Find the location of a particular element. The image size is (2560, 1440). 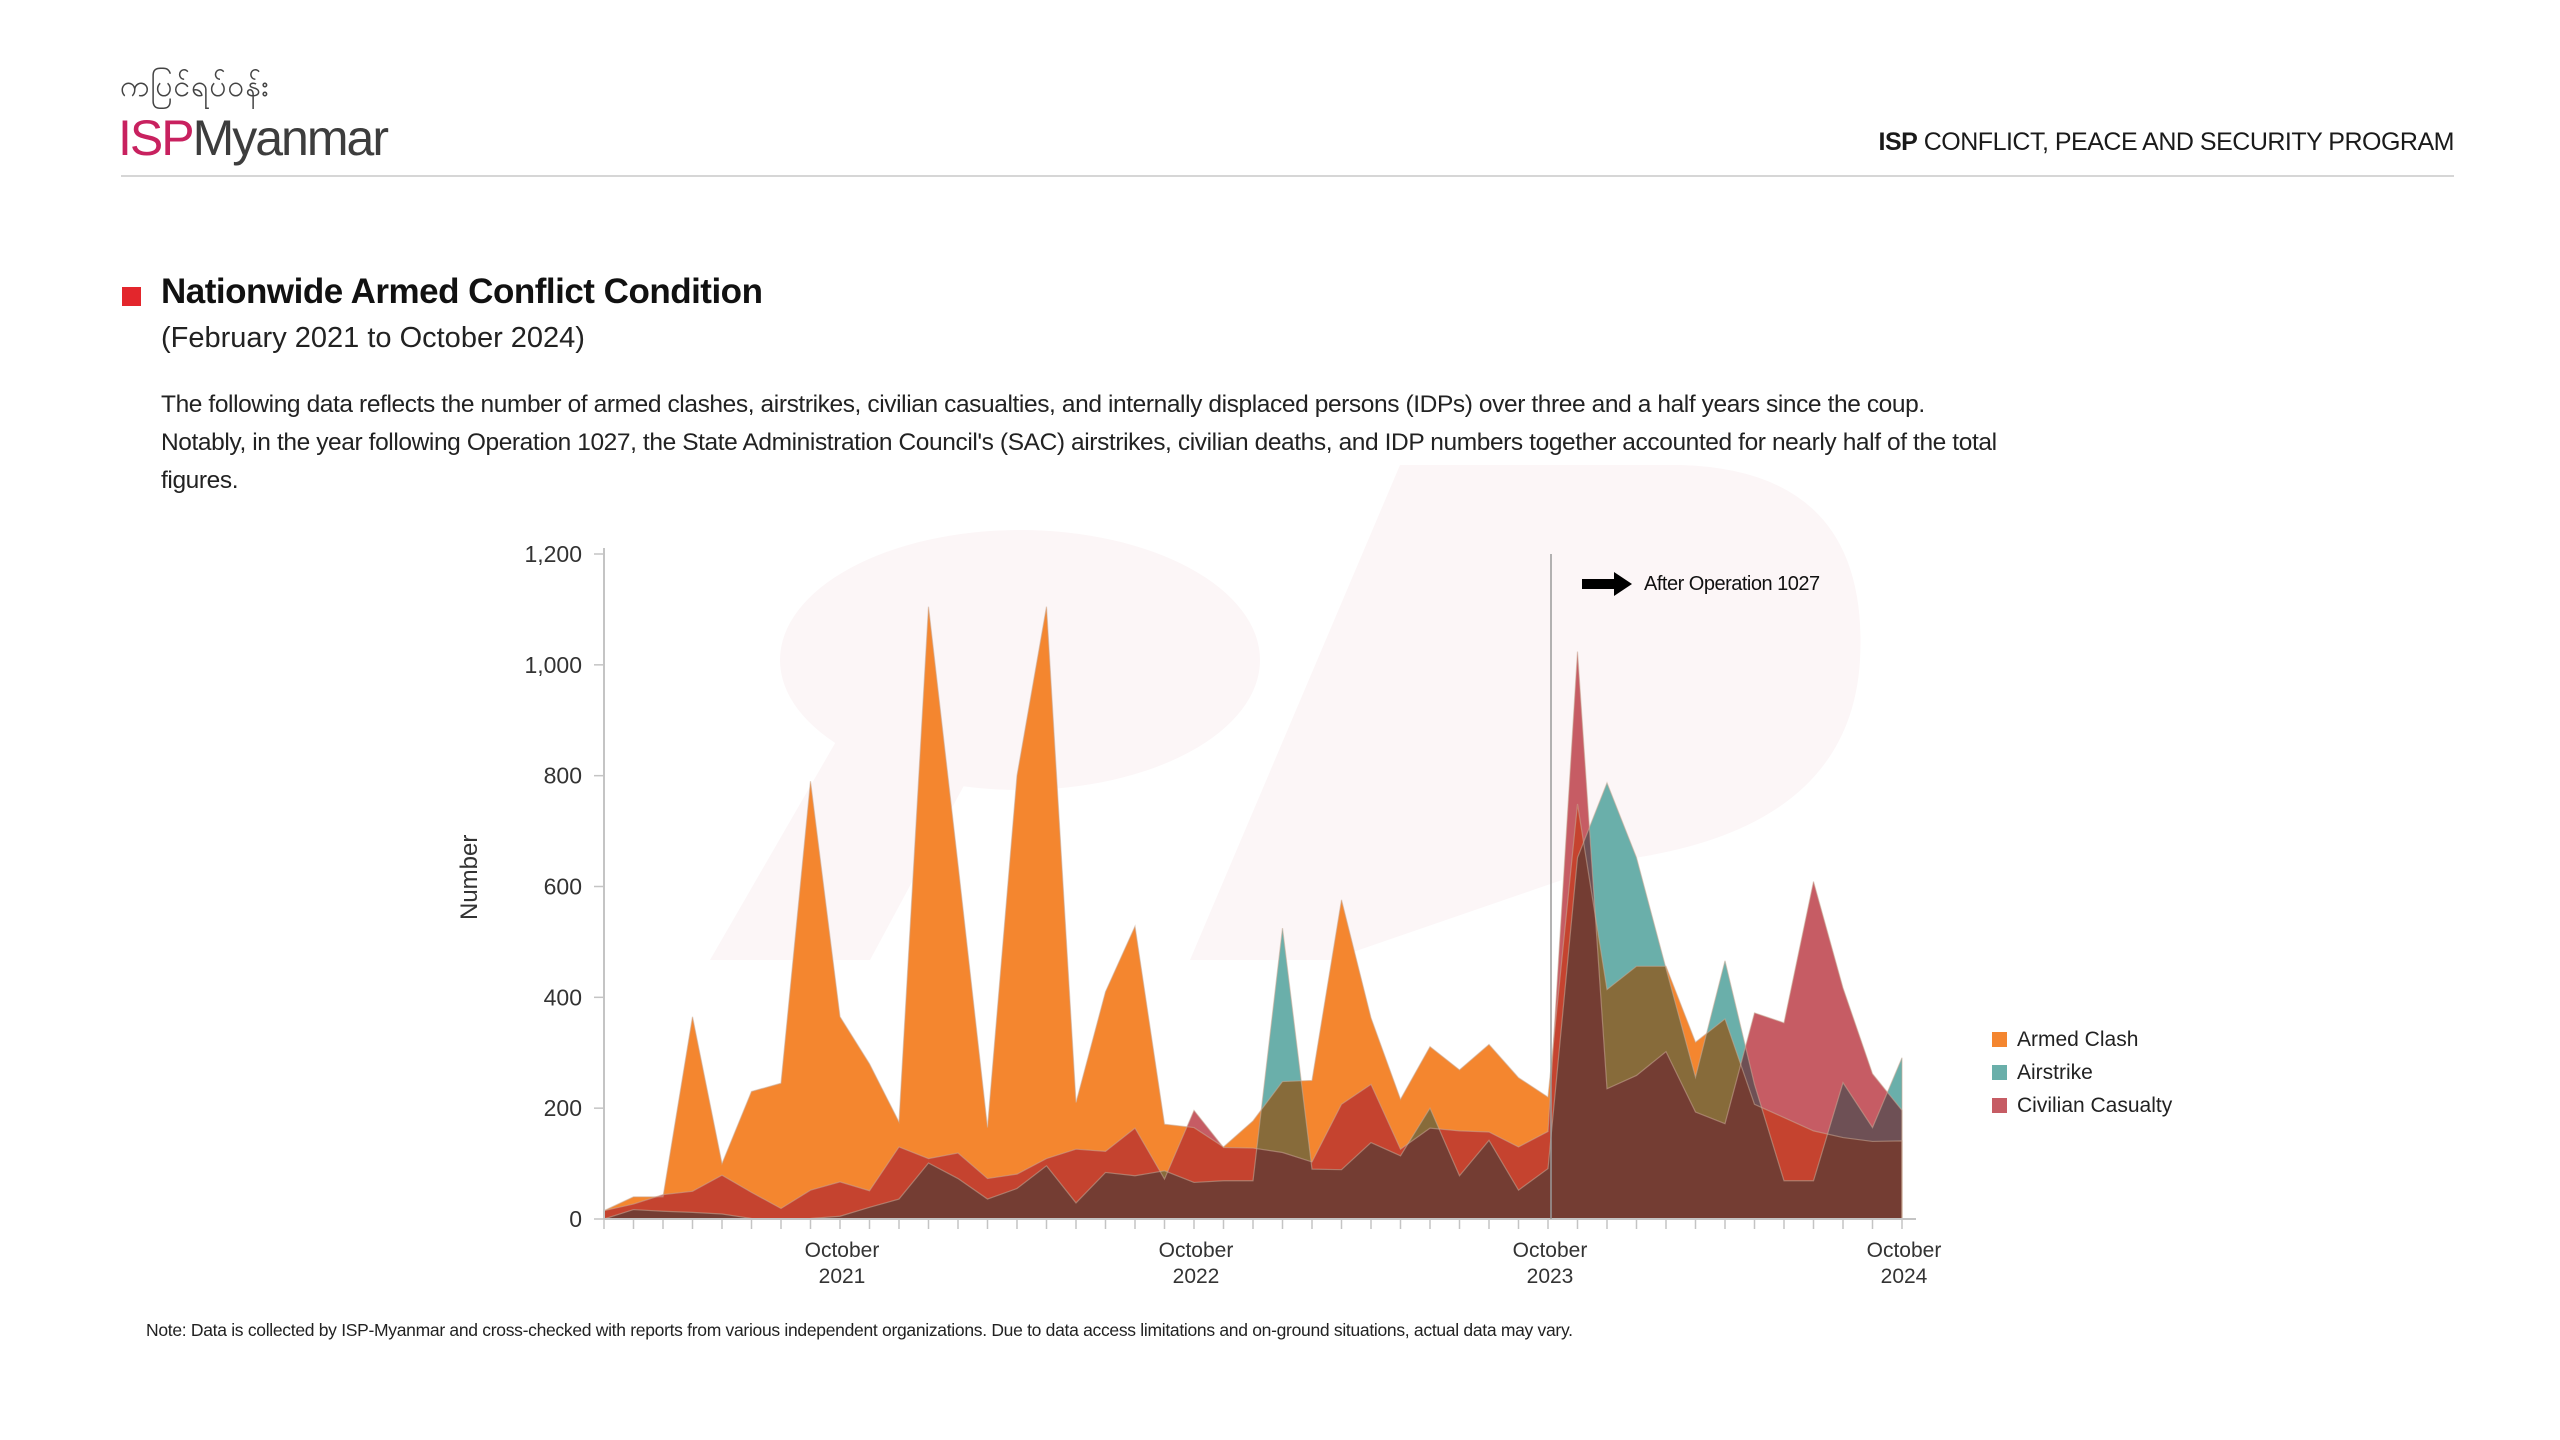

program-title: ISP CONFLICT, PEACE AND SECURITY PROGRAM is located at coordinates (2167, 142).